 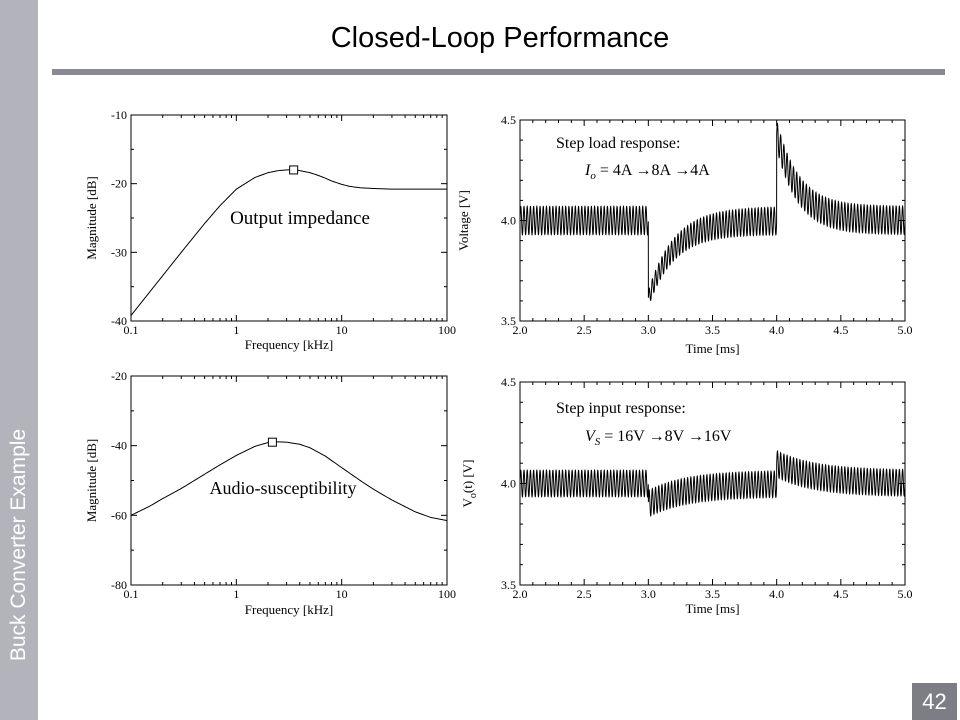 What do you see at coordinates (283, 488) in the screenshot?
I see `chart-annotation-label: Audio-susceptibility` at bounding box center [283, 488].